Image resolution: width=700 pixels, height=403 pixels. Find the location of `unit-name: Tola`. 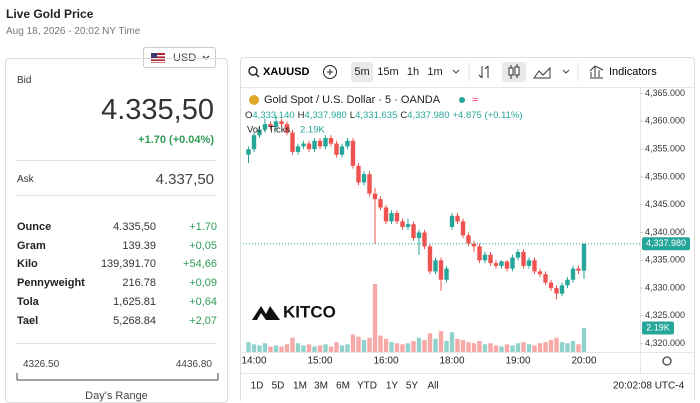

unit-name: Tola is located at coordinates (28, 301).